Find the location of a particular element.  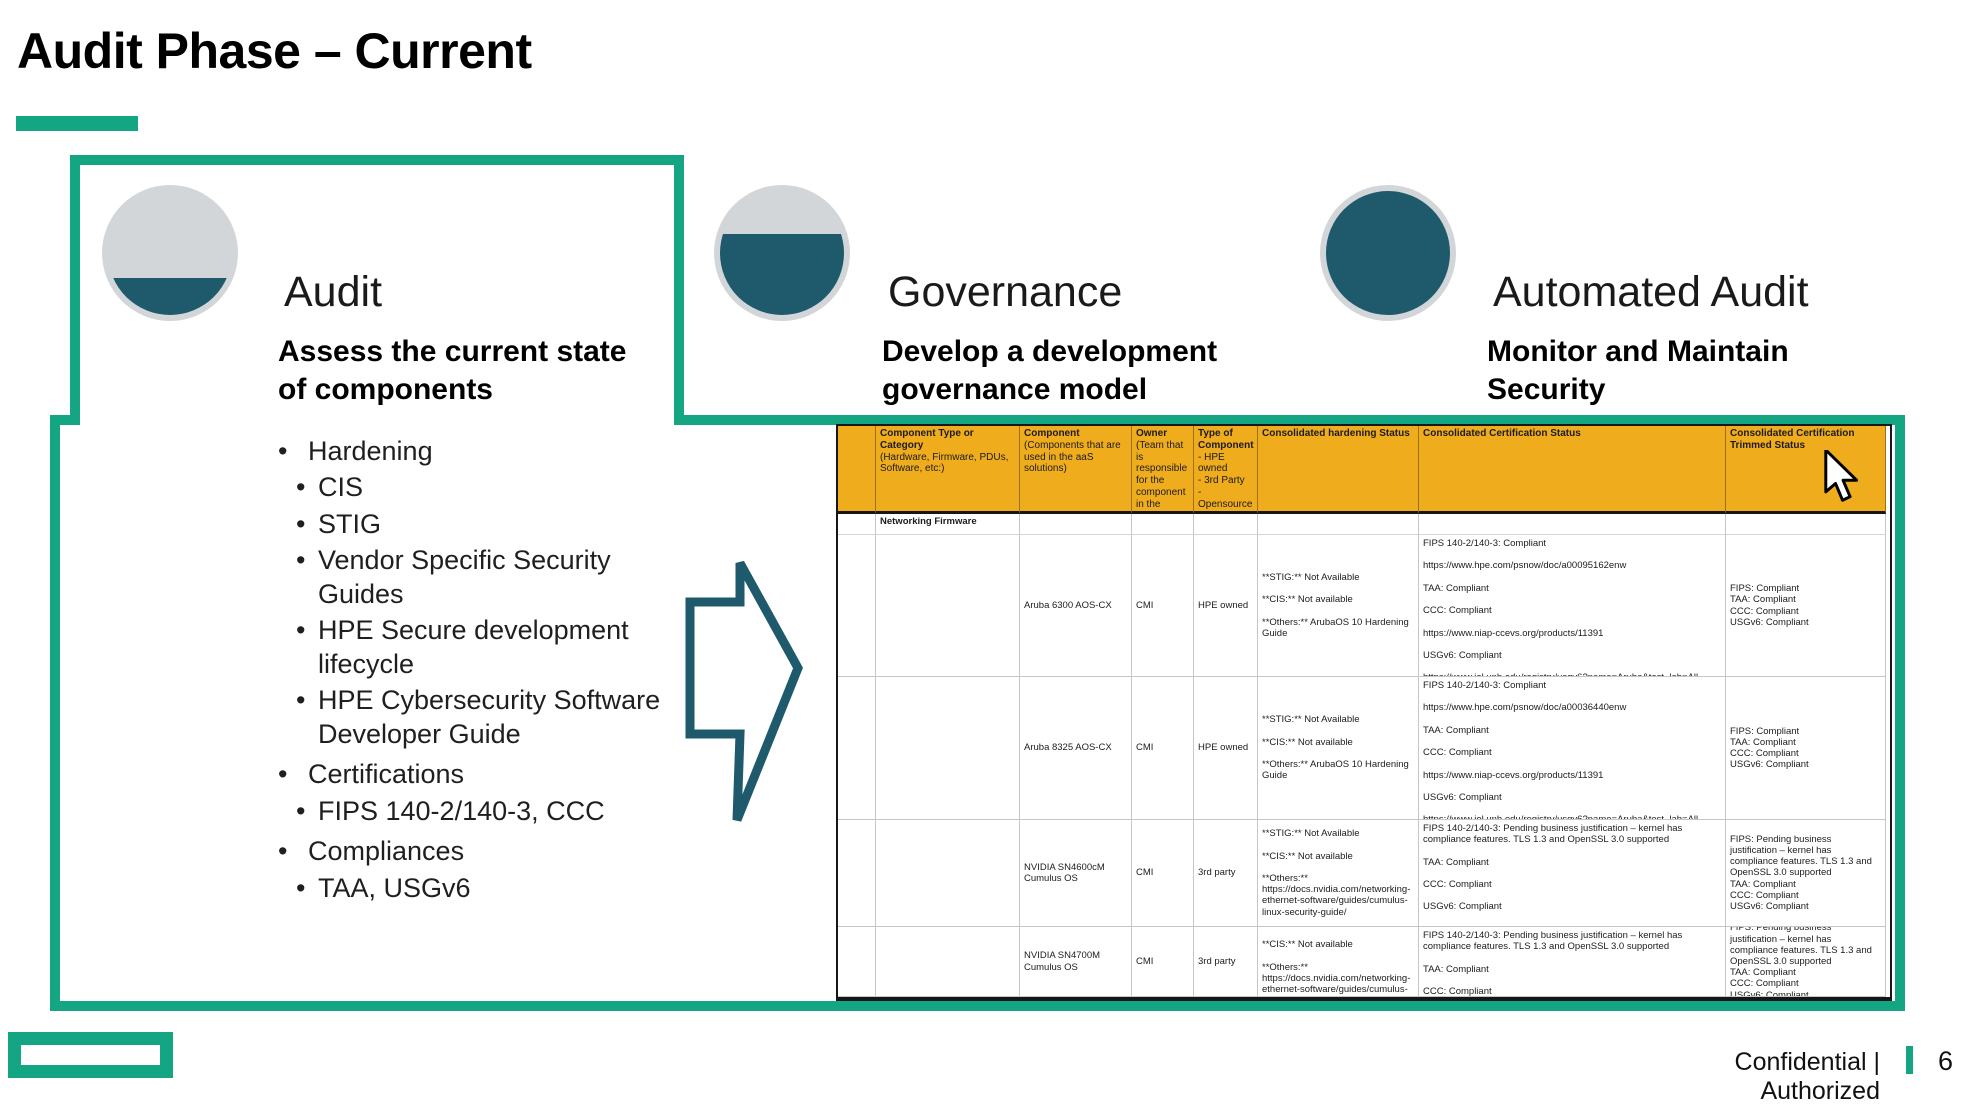

list-subitem: • FIPS 140-2/140-3, CCC is located at coordinates (488, 811).